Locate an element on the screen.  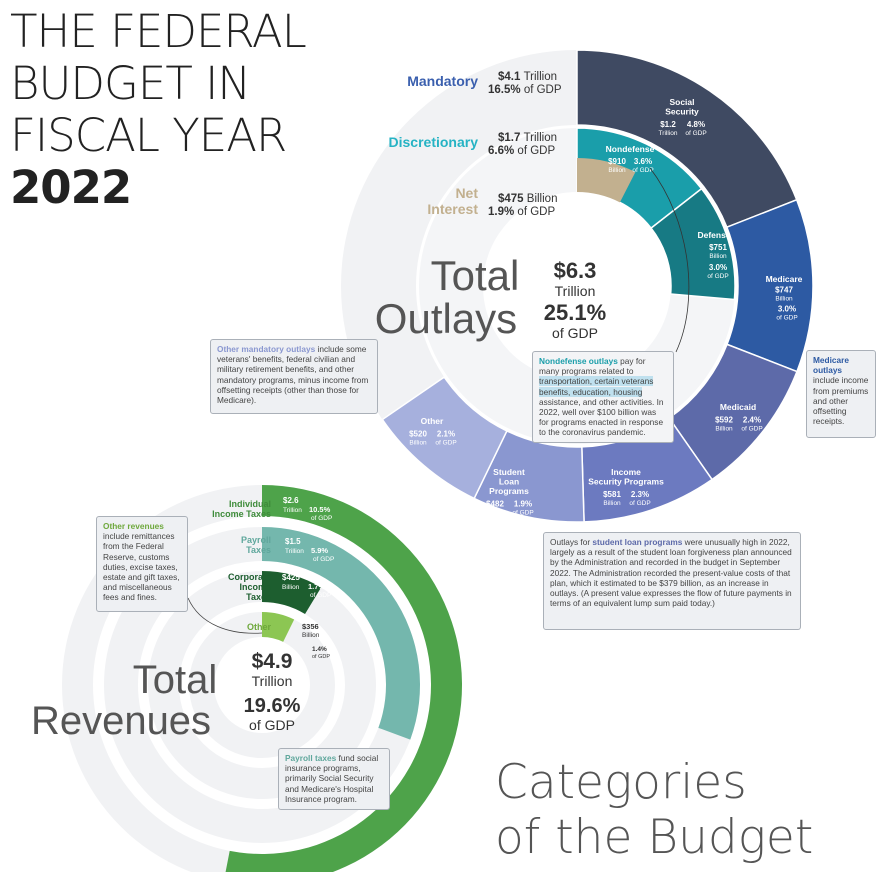
outlays-label-social-security: Security is located at coordinates (682, 112).